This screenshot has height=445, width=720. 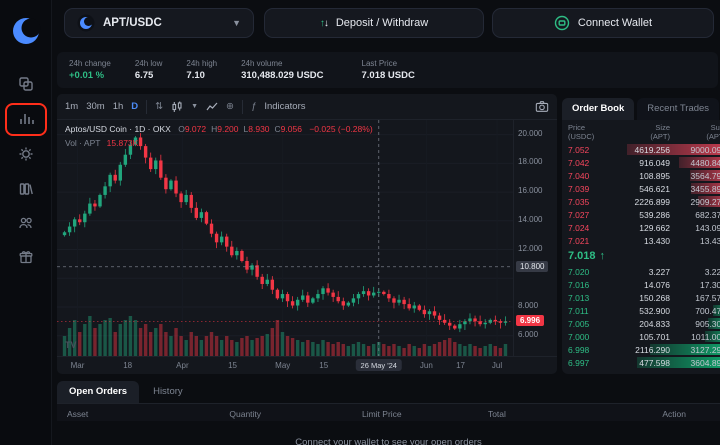 I want to click on tradingview-logo: TV, so click(x=71, y=345).